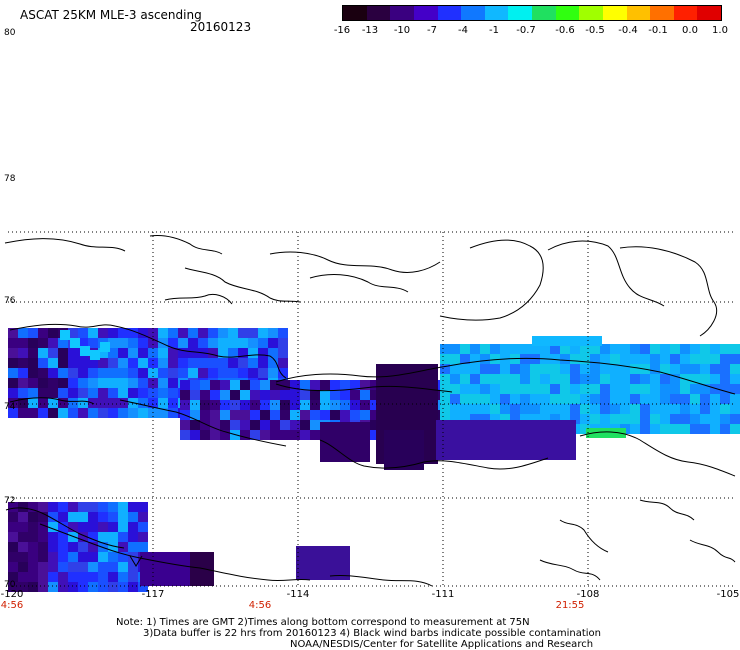 This screenshot has height=650, width=740. I want to click on longitude-label: -117, so click(153, 594).